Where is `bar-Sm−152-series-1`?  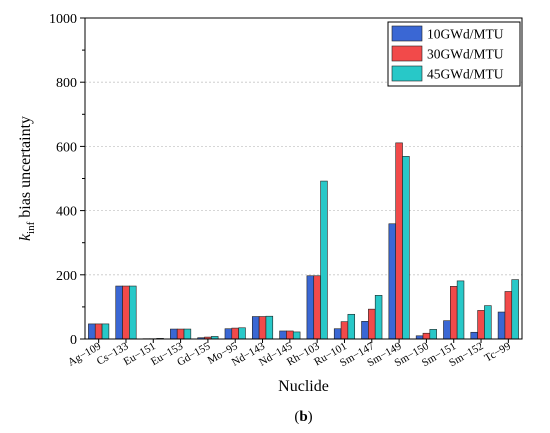 bar-Sm−152-series-1 is located at coordinates (474, 335).